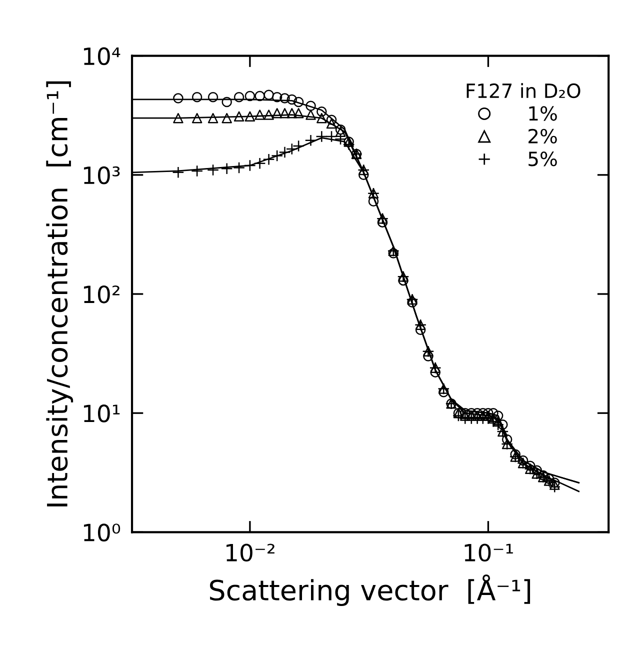 The width and height of the screenshot is (644, 657). Describe the element at coordinates (488, 553) in the screenshot. I see `x-tick-label: 10⁻¹` at that location.